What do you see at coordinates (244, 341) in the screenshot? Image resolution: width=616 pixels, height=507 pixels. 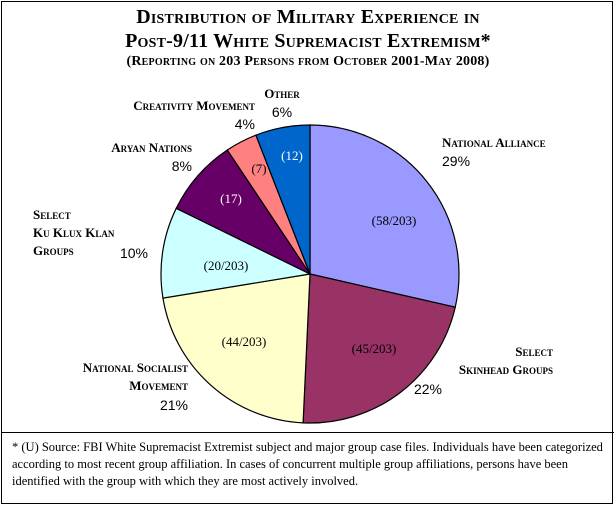 I see `slice-count-label: (44/203)` at bounding box center [244, 341].